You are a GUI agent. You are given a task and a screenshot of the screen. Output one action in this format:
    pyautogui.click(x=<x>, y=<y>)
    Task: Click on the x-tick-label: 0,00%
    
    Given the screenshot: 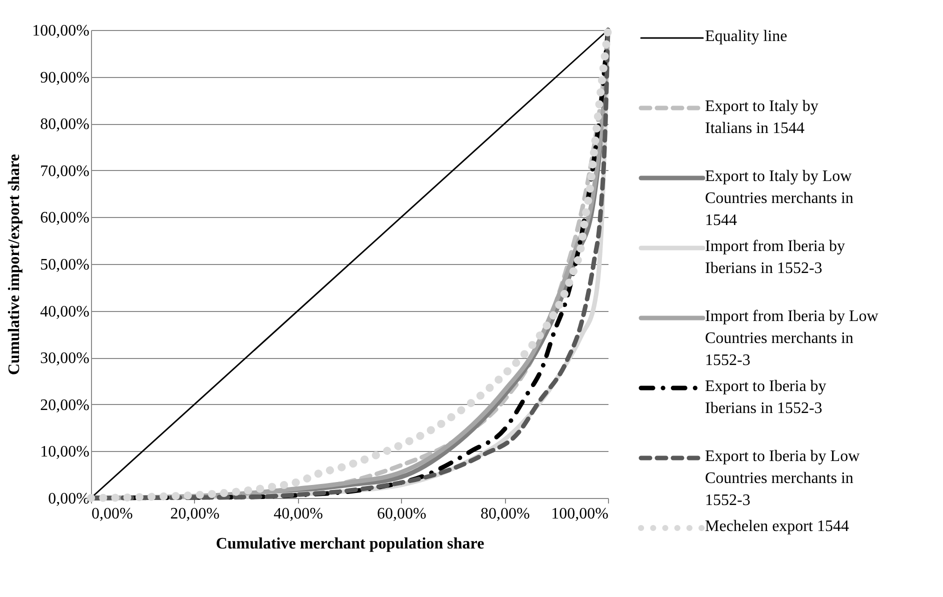 What is the action you would take?
    pyautogui.click(x=112, y=514)
    